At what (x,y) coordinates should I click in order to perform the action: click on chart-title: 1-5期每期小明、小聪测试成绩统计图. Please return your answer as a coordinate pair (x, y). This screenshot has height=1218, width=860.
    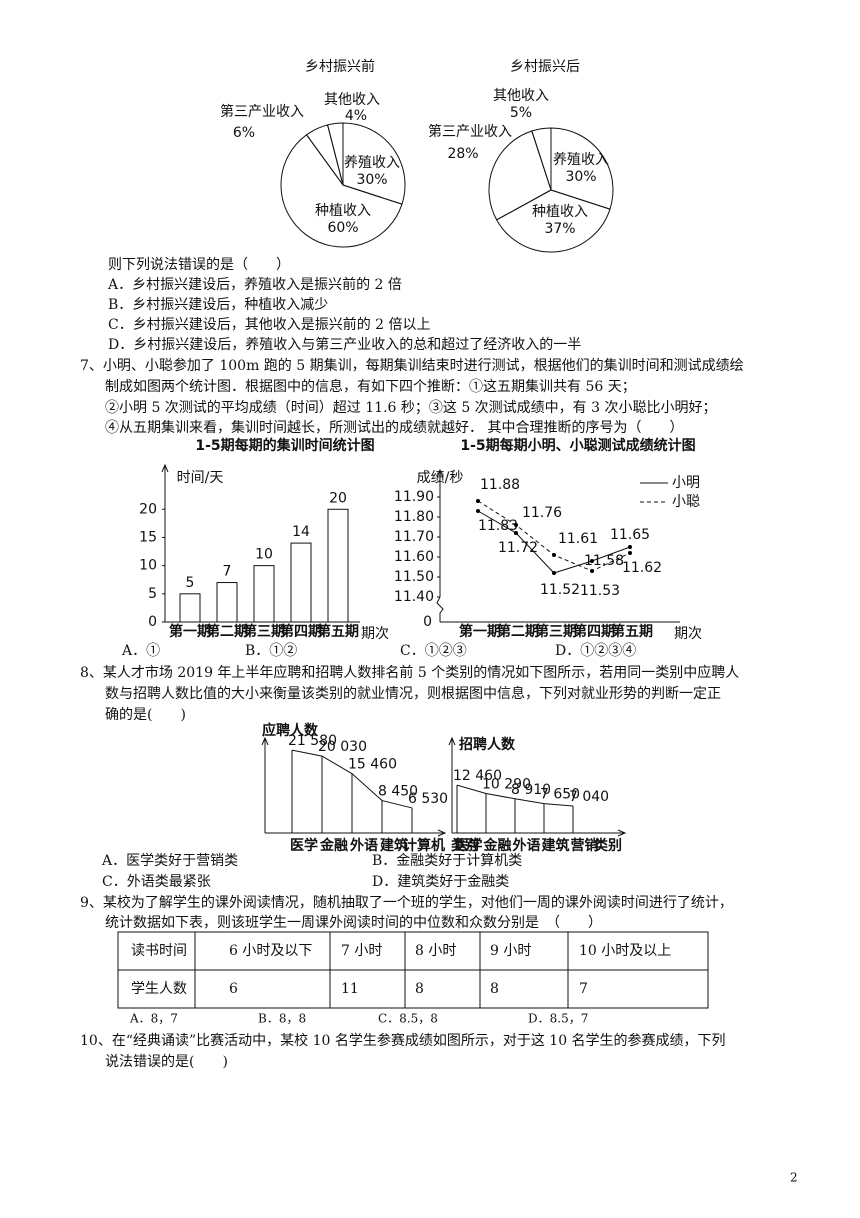
    Looking at the image, I should click on (577, 445).